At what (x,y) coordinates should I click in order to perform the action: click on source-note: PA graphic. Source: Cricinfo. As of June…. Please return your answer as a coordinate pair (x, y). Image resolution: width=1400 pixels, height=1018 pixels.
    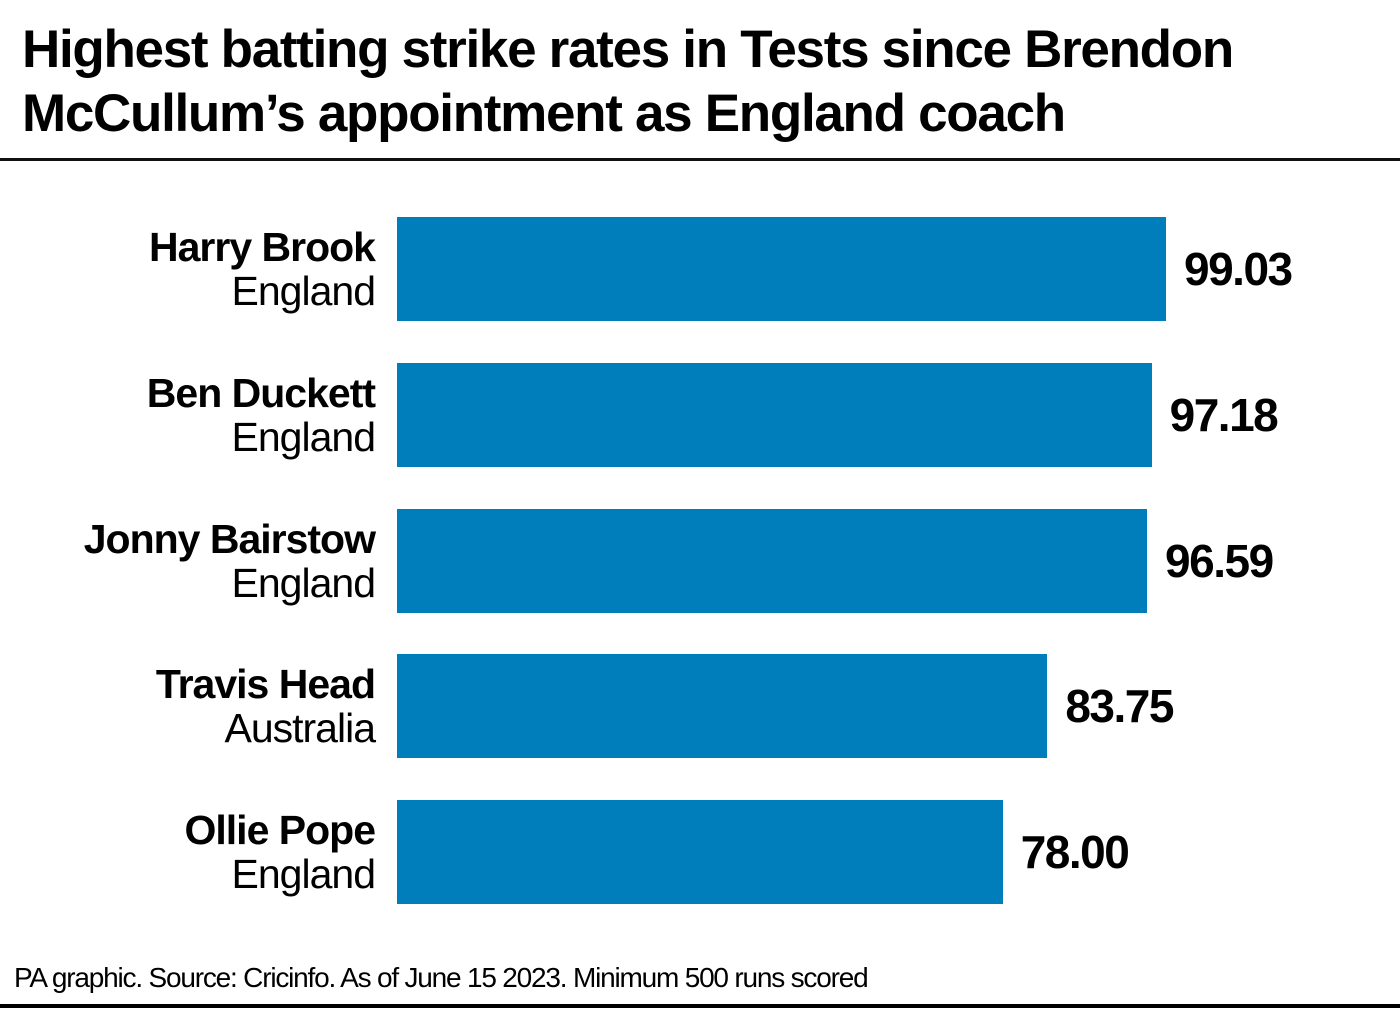
    Looking at the image, I should click on (441, 977).